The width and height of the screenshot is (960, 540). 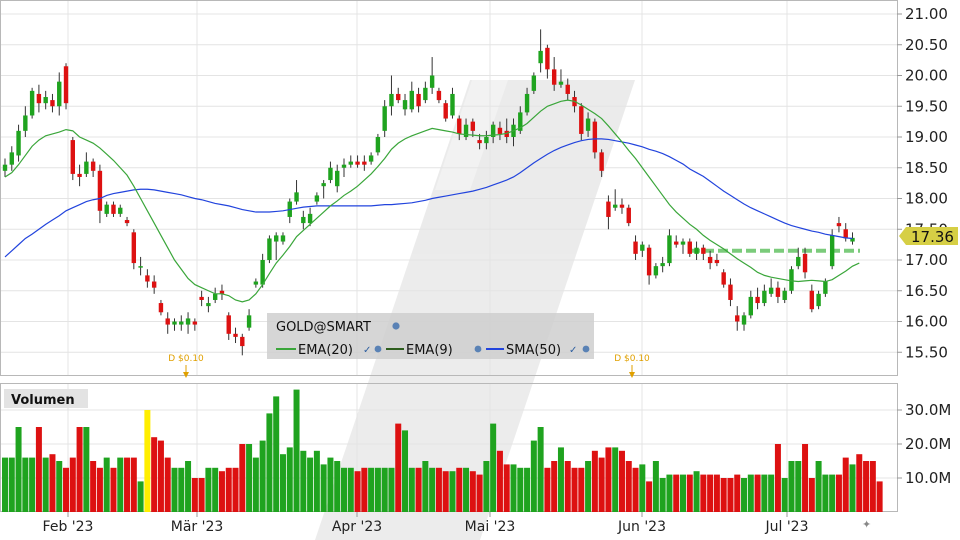 I want to click on dividend-markers: D $0.10 D $0.10, so click(x=409, y=366).